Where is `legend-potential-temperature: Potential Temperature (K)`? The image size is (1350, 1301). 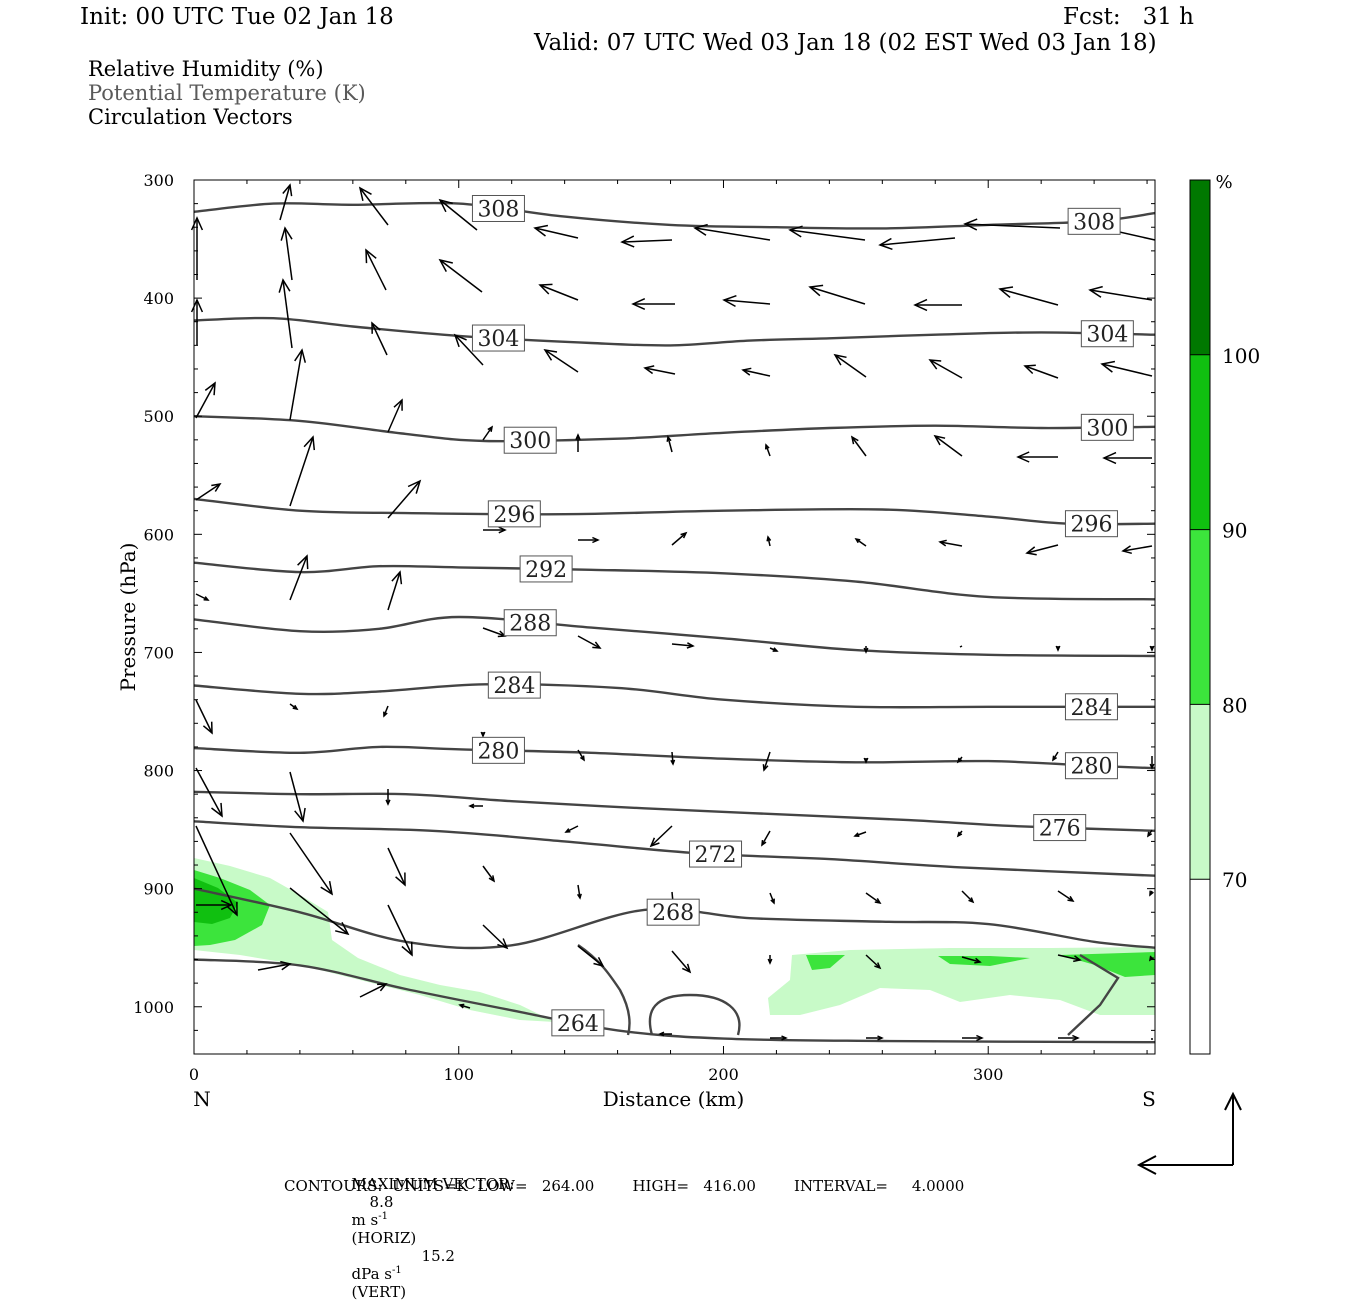 legend-potential-temperature: Potential Temperature (K) is located at coordinates (227, 93).